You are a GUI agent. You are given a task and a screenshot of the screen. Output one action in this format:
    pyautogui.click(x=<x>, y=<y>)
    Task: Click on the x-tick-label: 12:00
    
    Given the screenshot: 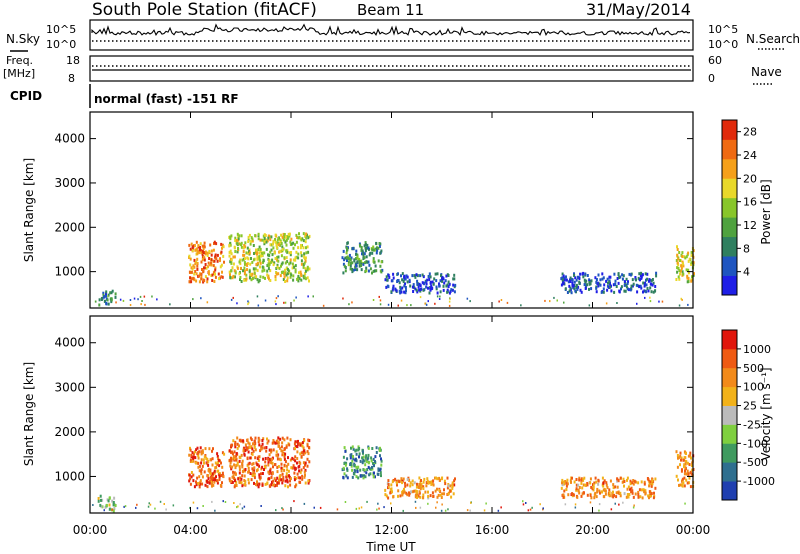 What is the action you would take?
    pyautogui.click(x=391, y=530)
    